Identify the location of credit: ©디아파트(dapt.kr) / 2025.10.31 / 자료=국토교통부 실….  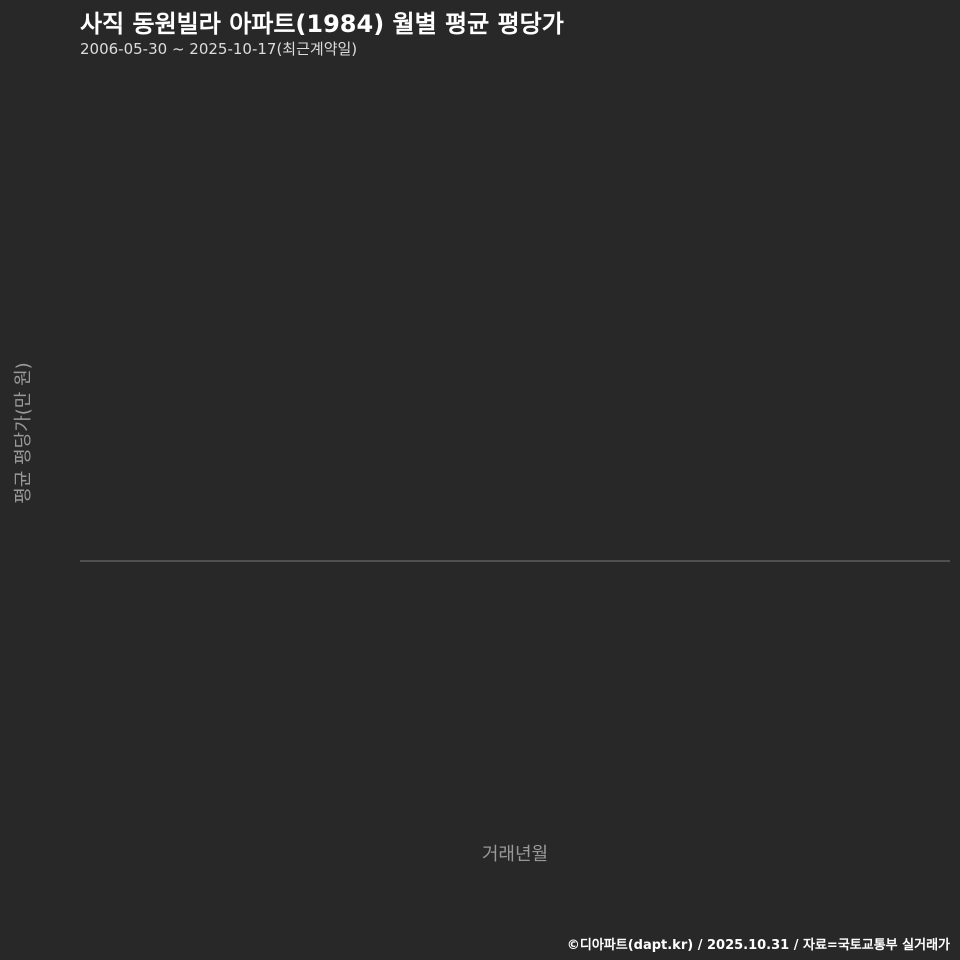
(758, 945).